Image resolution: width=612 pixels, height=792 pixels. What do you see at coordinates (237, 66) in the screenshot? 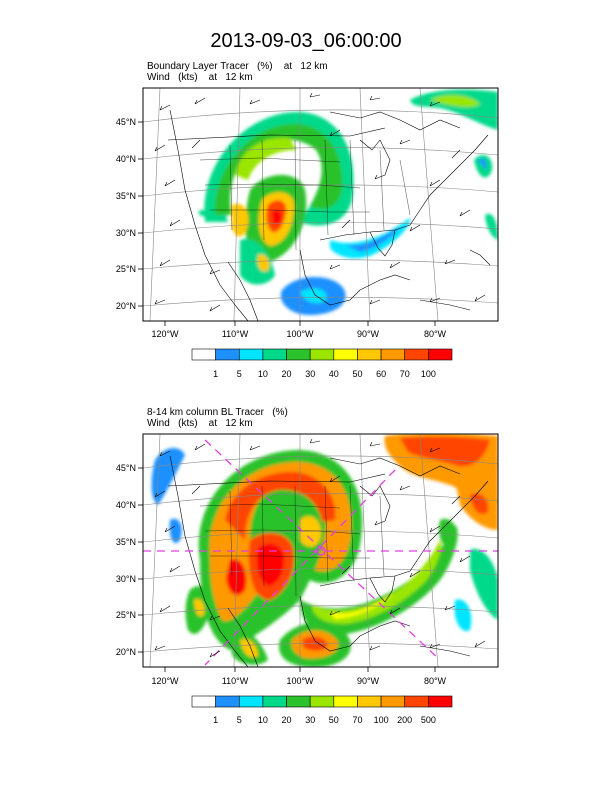
I see `top-panel-subtitle-1: Boundary Layer Tracer (%) at 12 km` at bounding box center [237, 66].